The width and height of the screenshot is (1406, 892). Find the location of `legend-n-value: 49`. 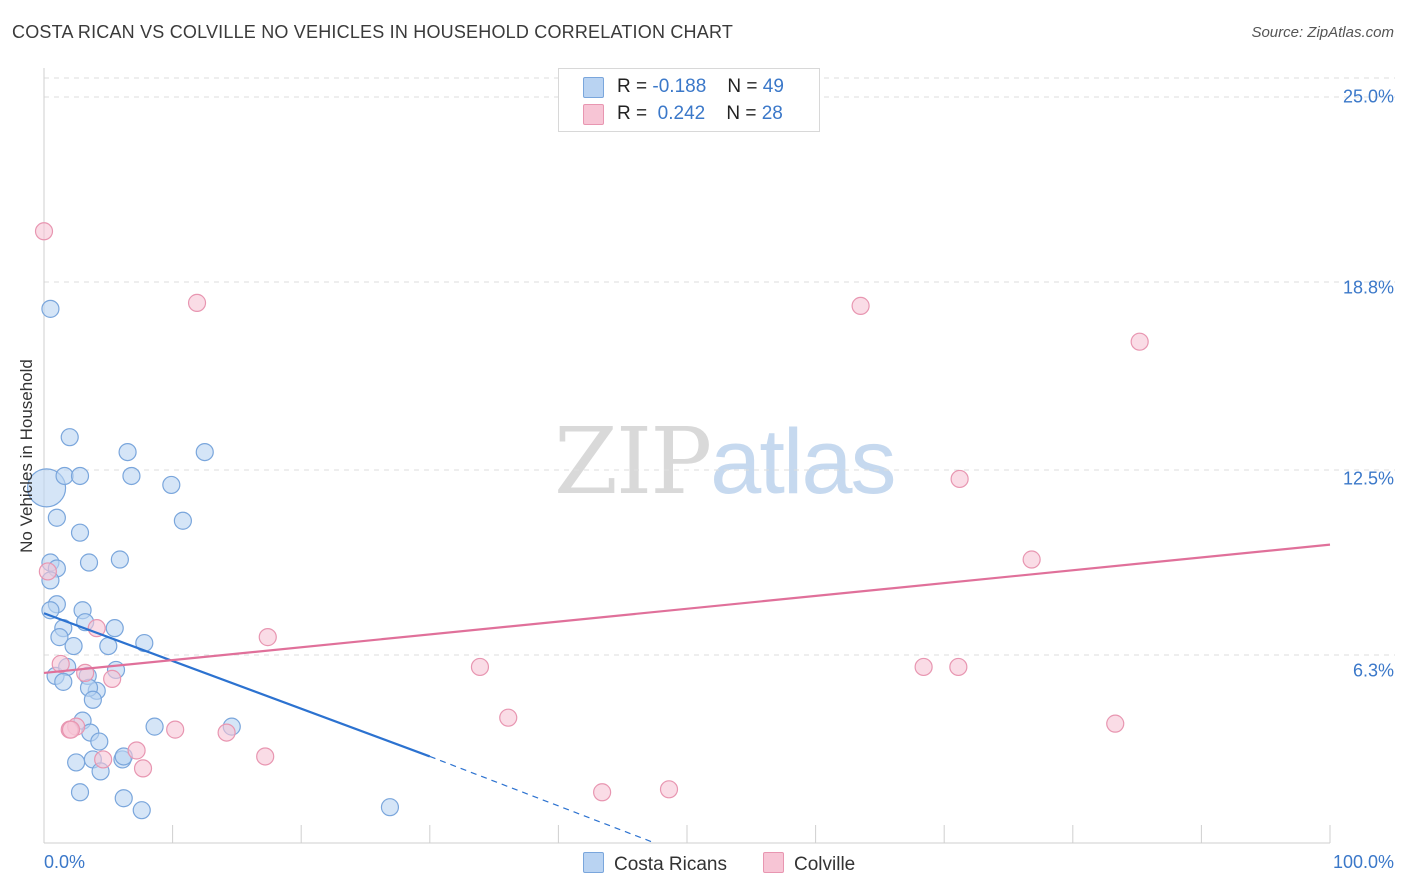

legend-n-value: 49 is located at coordinates (773, 86).